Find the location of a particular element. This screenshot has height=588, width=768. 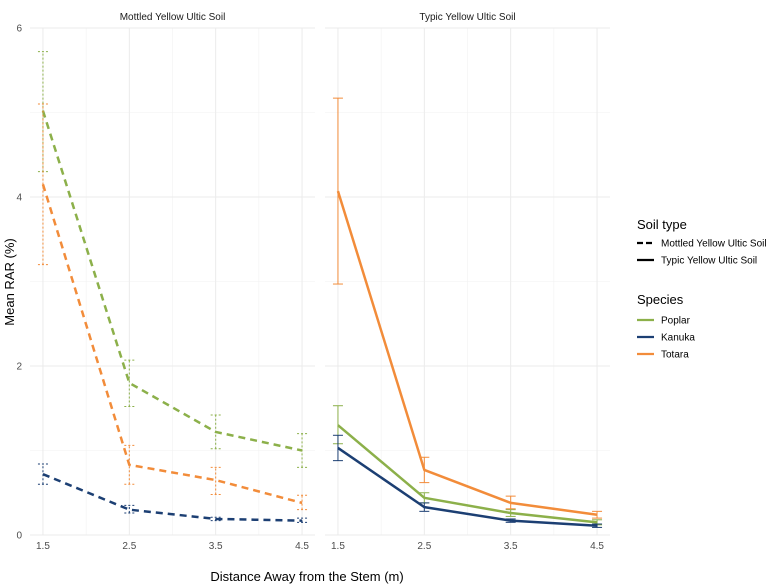

legend-label-species: Totara is located at coordinates (675, 355).